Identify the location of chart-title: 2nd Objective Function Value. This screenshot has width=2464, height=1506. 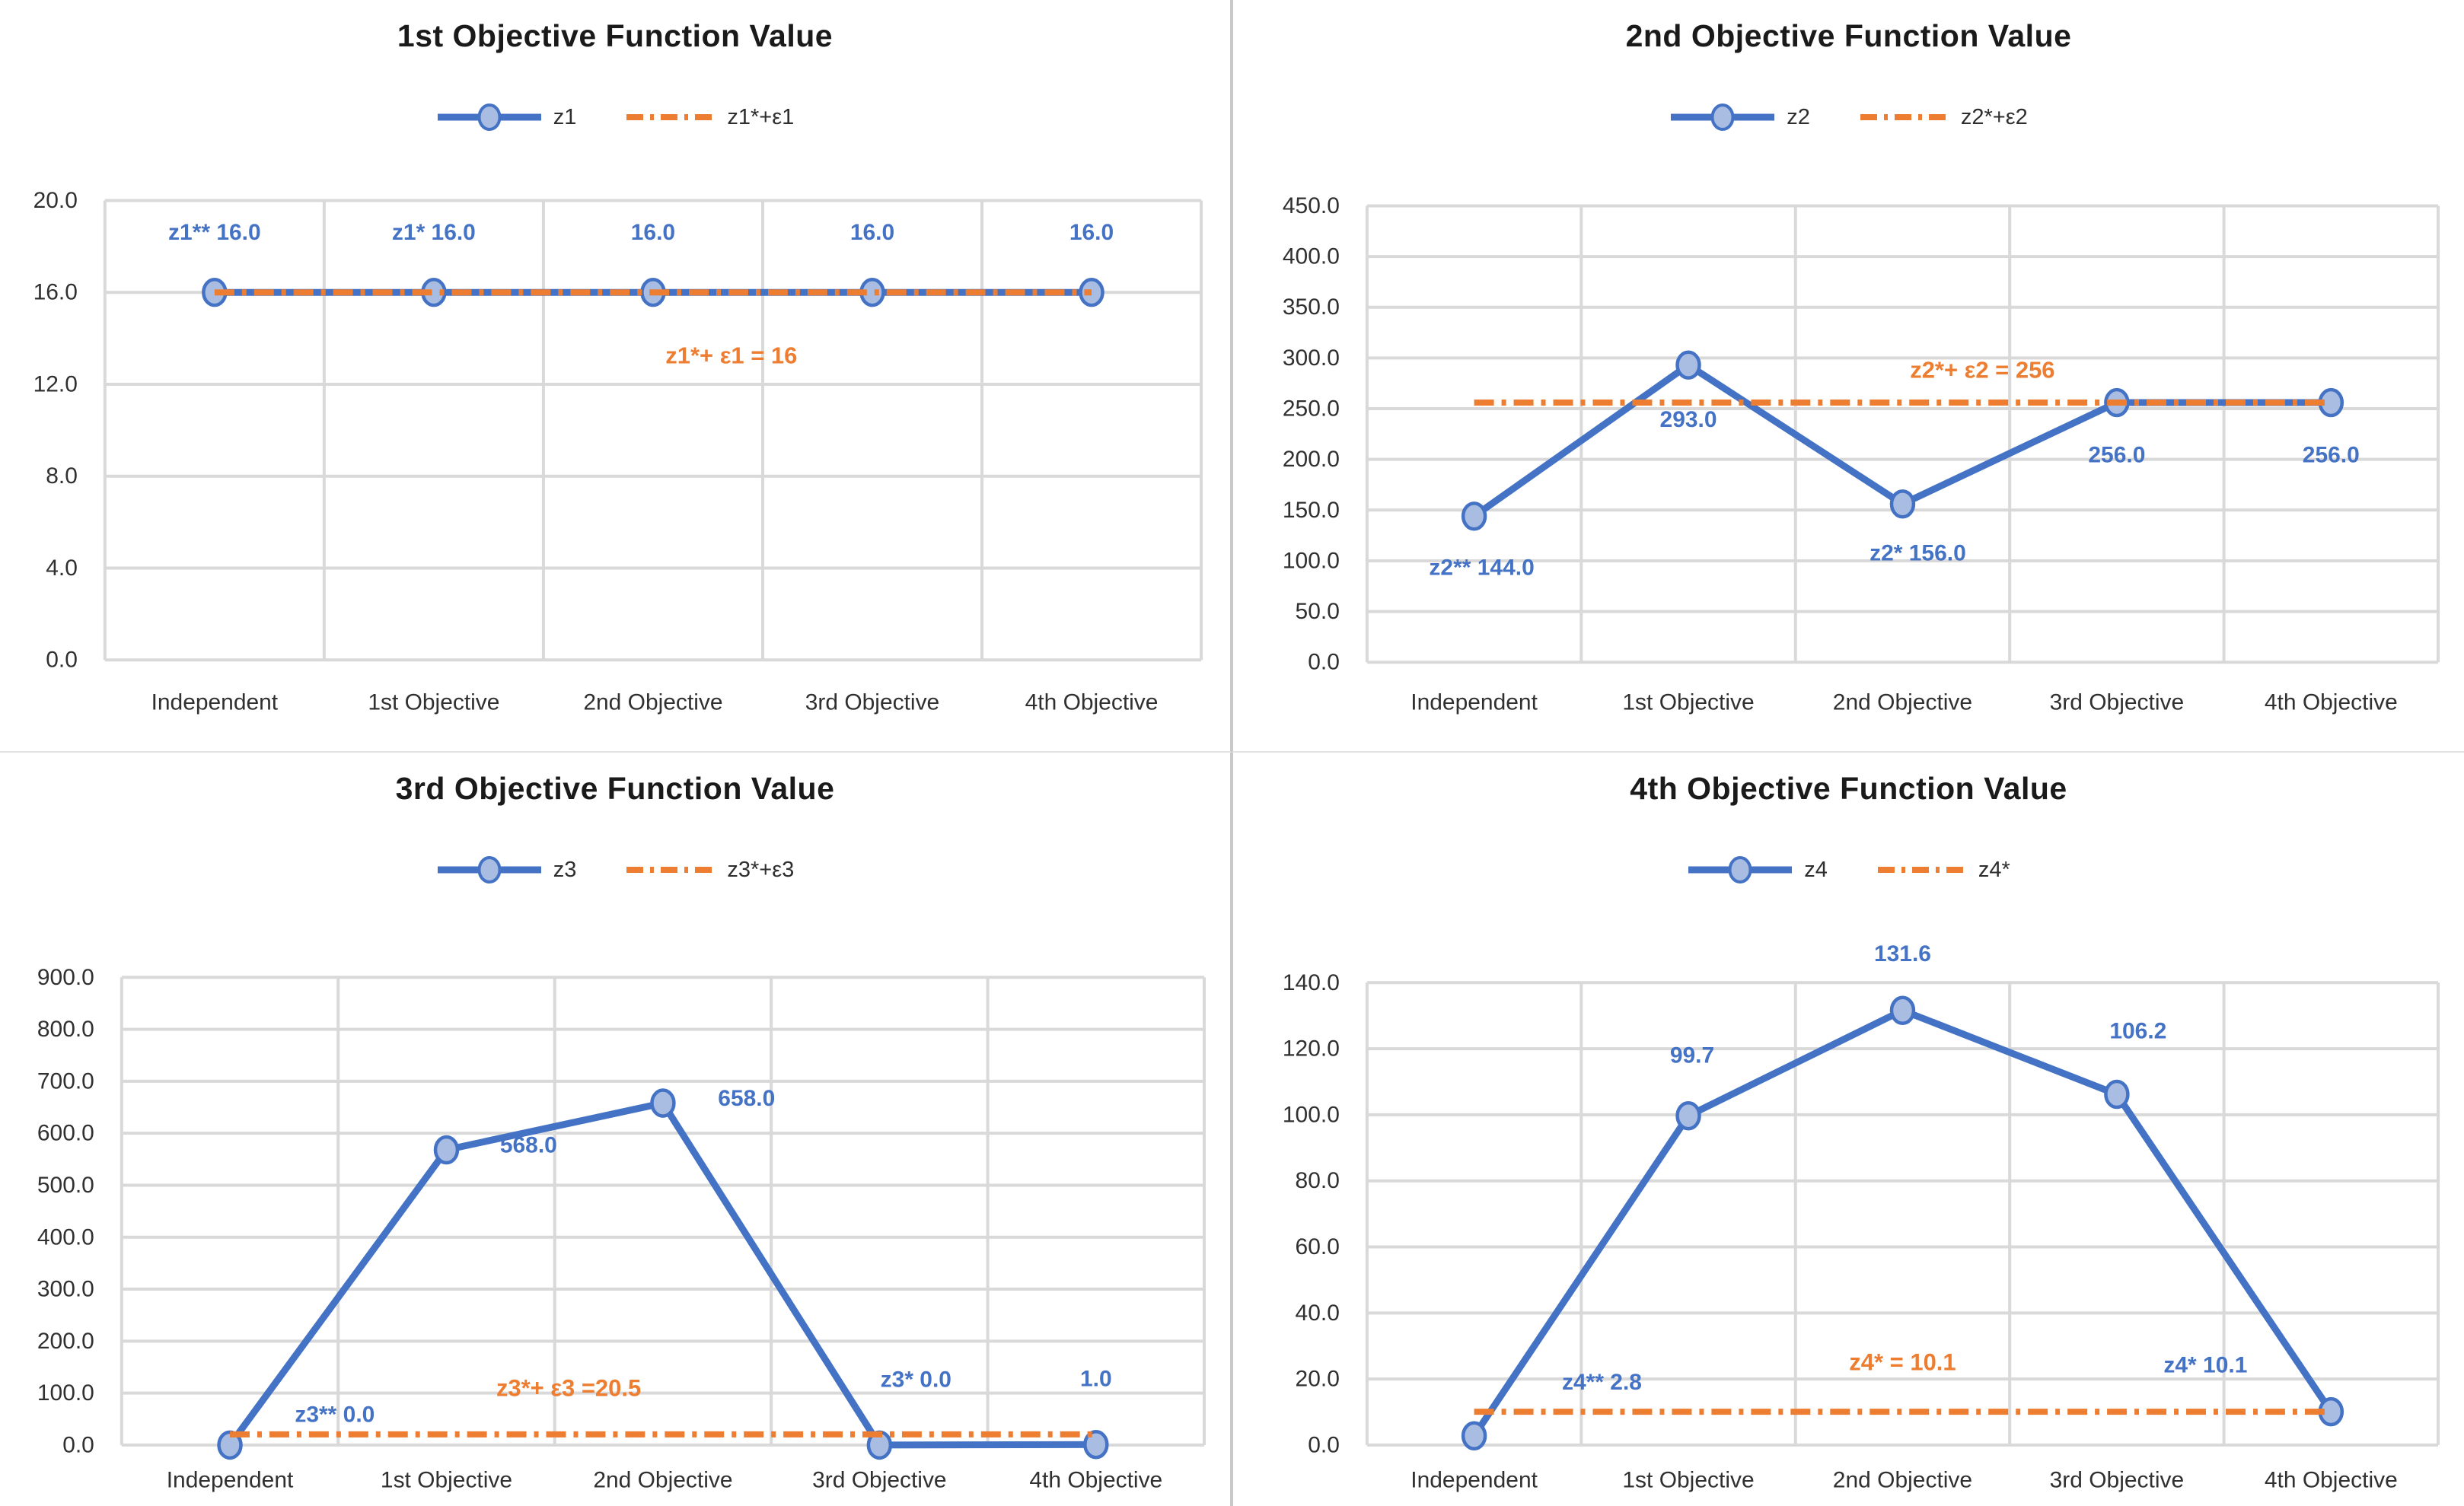
(1849, 35).